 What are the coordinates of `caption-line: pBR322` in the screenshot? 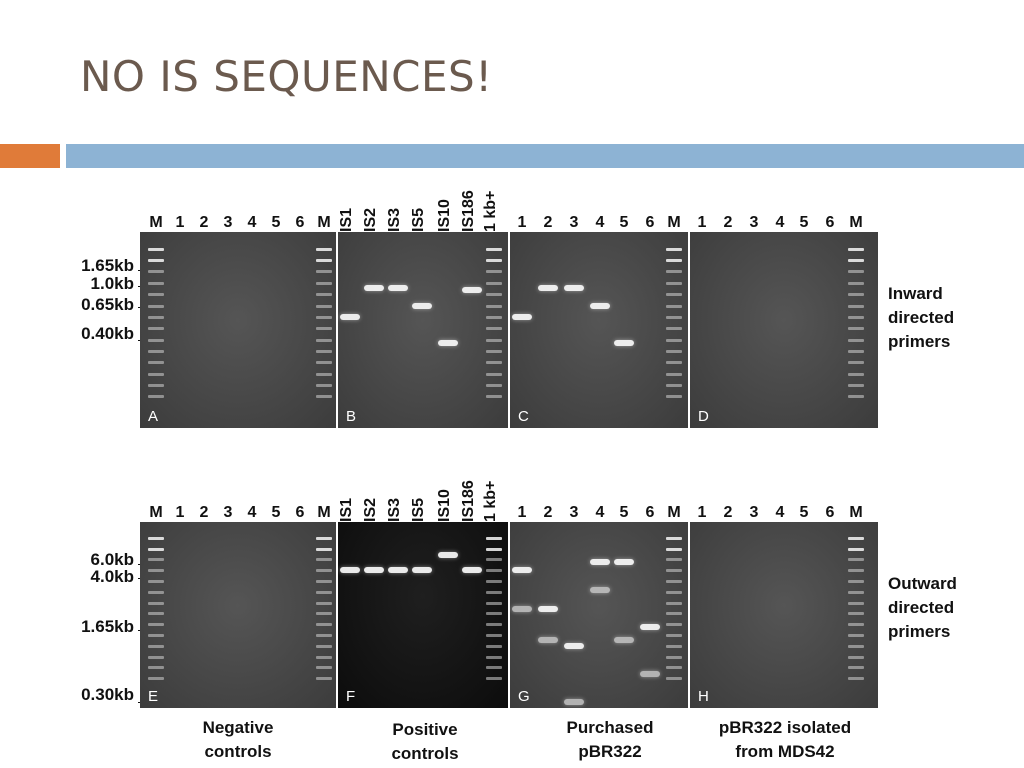 It's located at (610, 751).